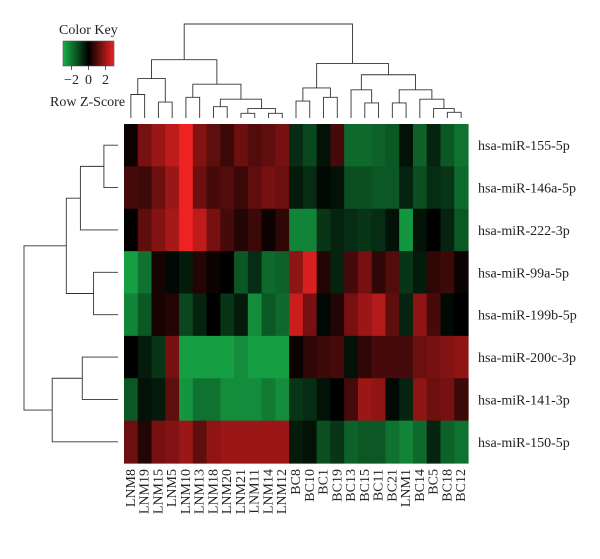  Describe the element at coordinates (406, 488) in the screenshot. I see `column-label: LNM1` at that location.